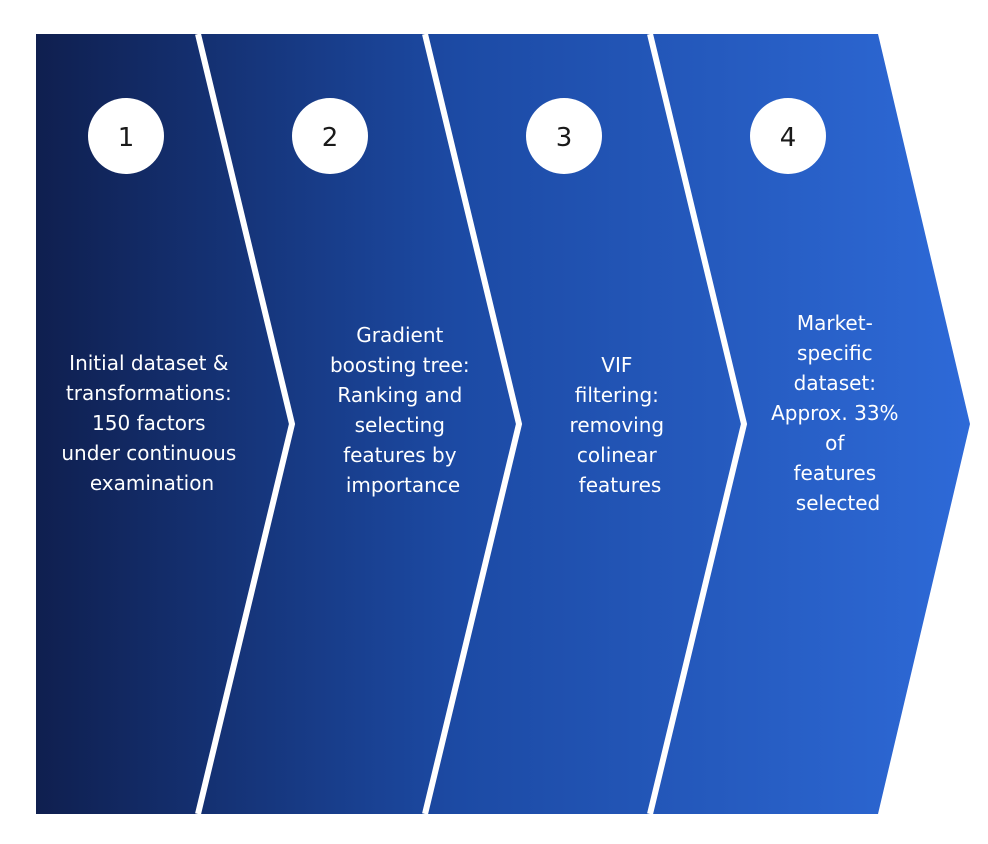 This screenshot has width=988, height=844. What do you see at coordinates (126, 138) in the screenshot?
I see `step-1-number: 1` at bounding box center [126, 138].